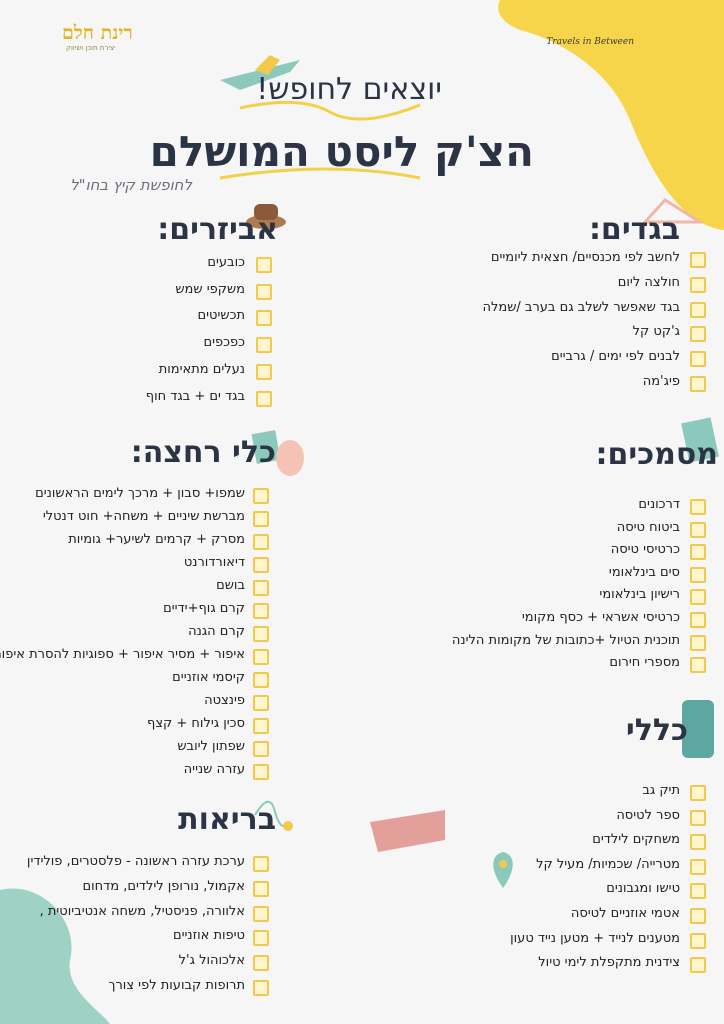  Describe the element at coordinates (407, 831) in the screenshot. I see `wipes-icon` at that location.